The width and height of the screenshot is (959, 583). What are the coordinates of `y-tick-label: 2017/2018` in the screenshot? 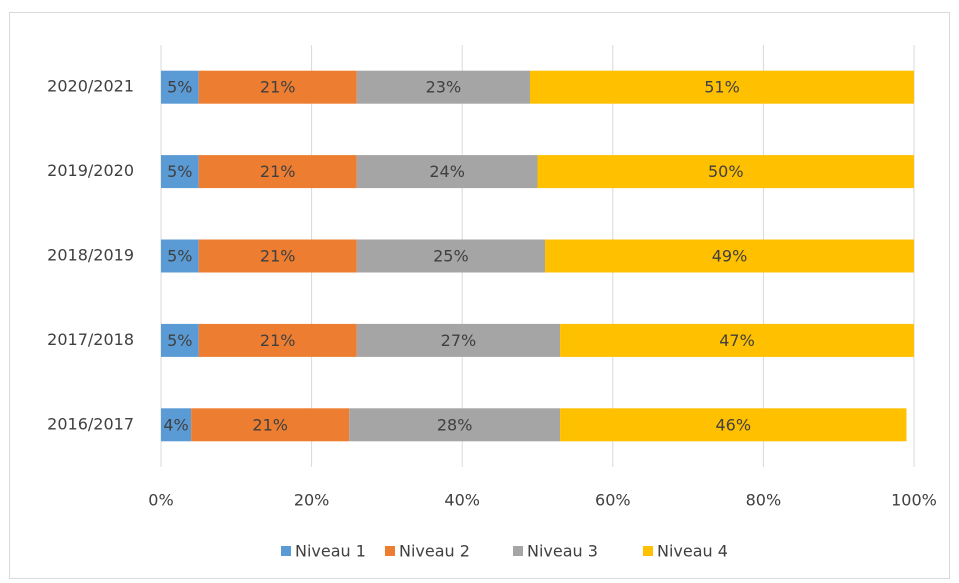 It's located at (90, 339).